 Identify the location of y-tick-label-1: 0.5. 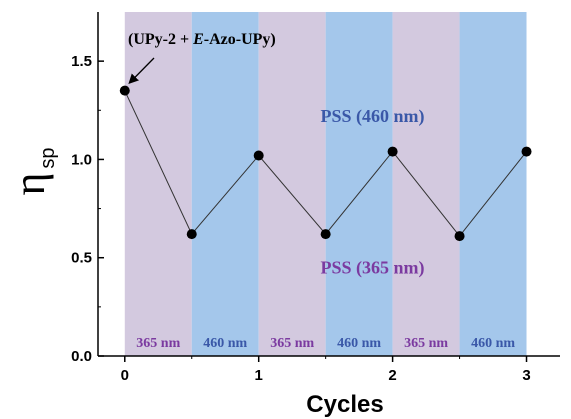
(81, 258).